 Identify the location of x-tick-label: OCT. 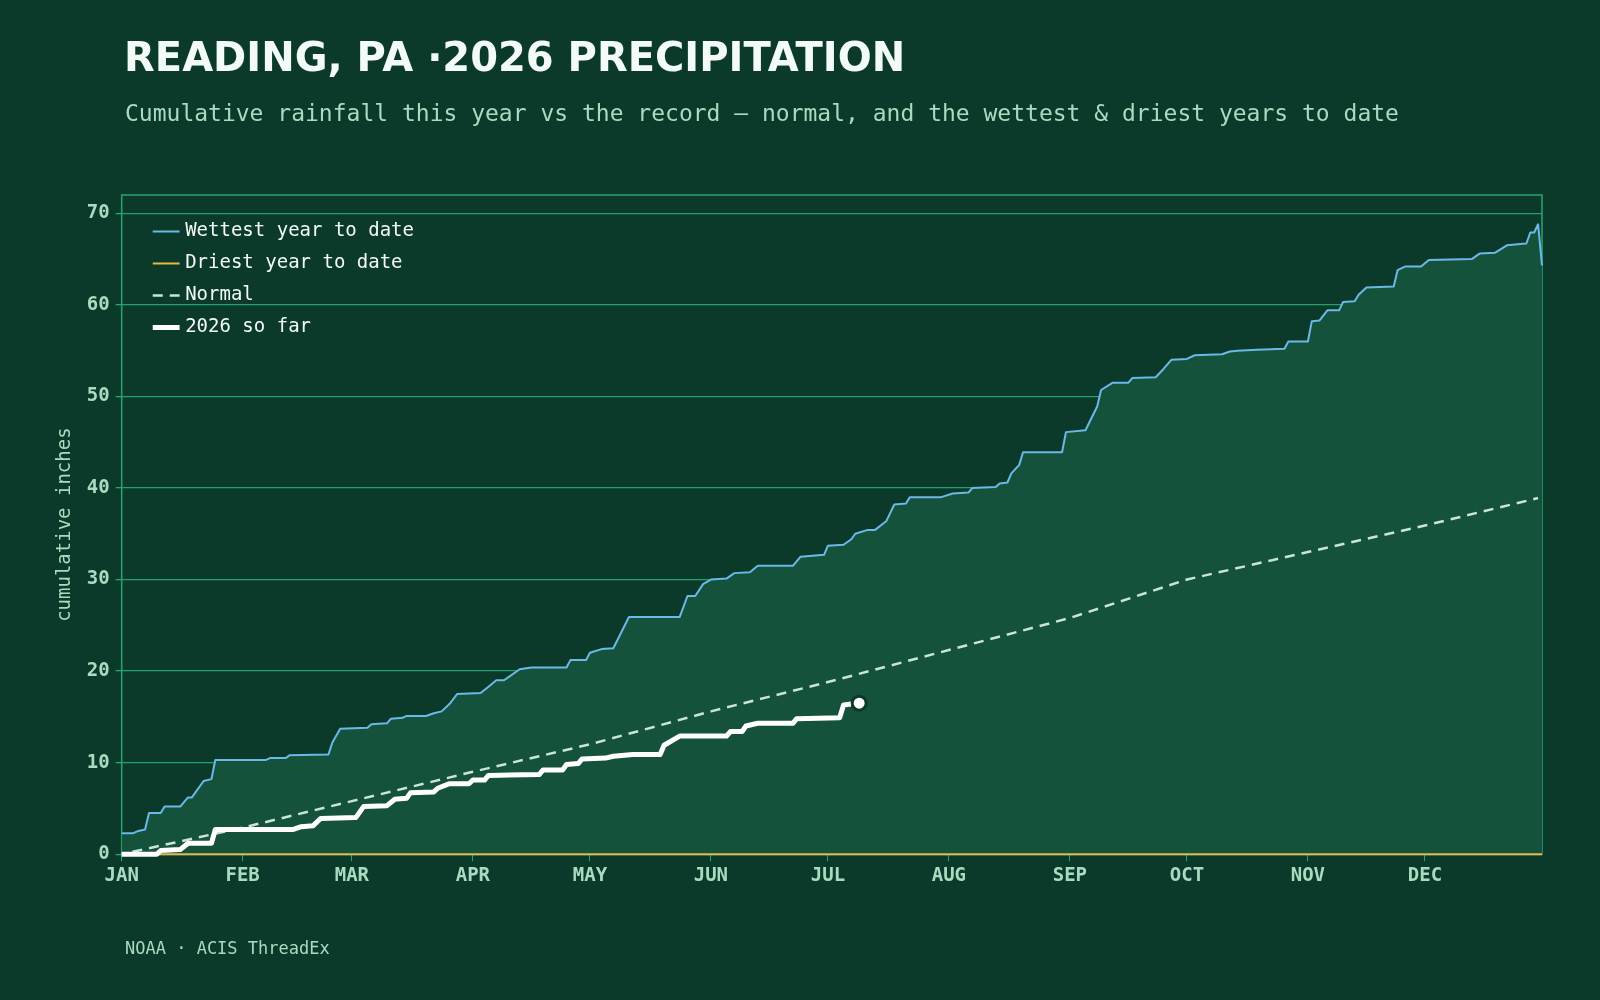
(1187, 873).